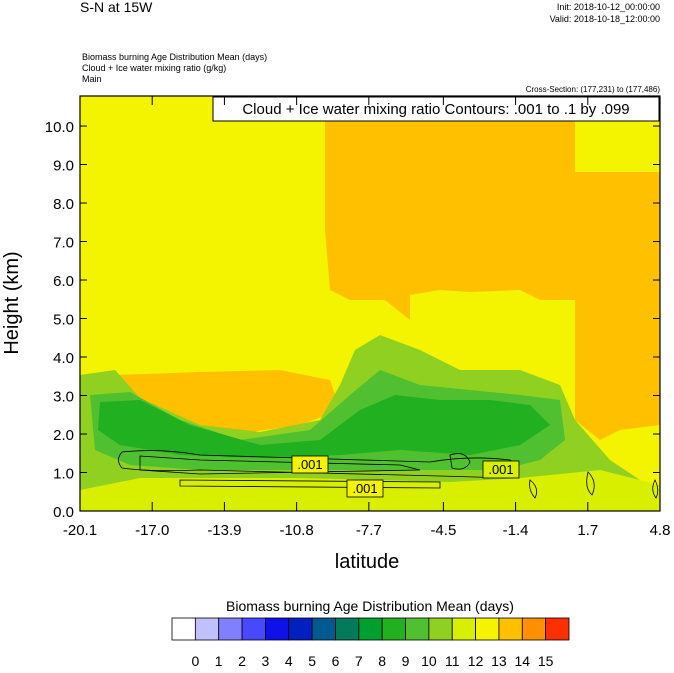 This screenshot has width=674, height=673. I want to click on colorbar-label: 8, so click(382, 660).